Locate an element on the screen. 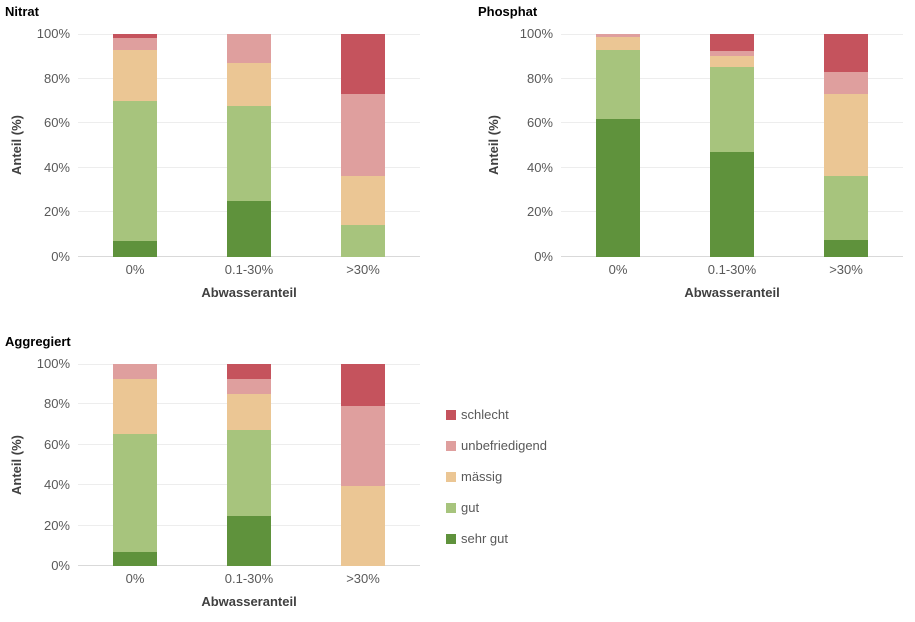 The width and height of the screenshot is (915, 622). chart-title-aggregiert: Aggregiert is located at coordinates (38, 341).